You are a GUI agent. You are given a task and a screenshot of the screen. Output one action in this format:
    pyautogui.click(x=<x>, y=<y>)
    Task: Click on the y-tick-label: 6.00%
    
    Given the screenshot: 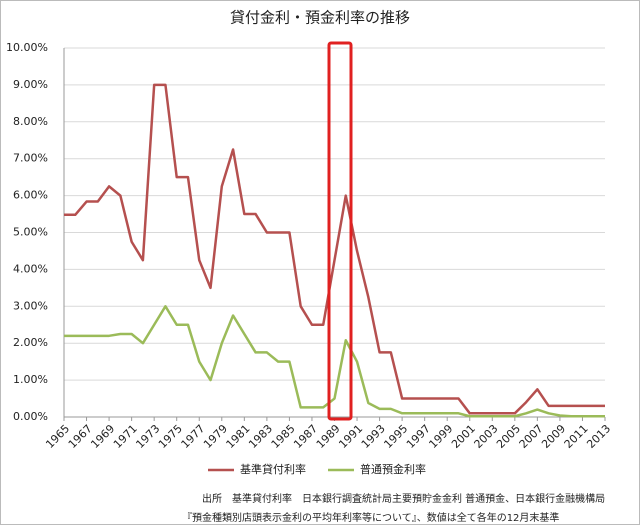 What is the action you would take?
    pyautogui.click(x=30, y=195)
    